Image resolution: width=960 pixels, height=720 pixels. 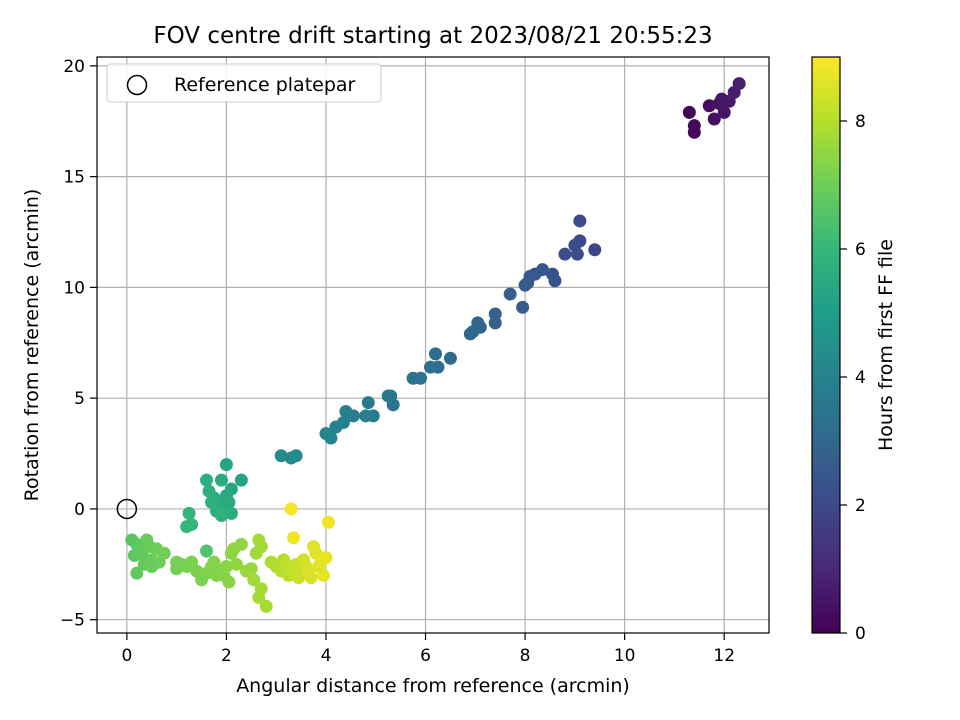 What do you see at coordinates (326, 656) in the screenshot?
I see `x-tick-label: 4` at bounding box center [326, 656].